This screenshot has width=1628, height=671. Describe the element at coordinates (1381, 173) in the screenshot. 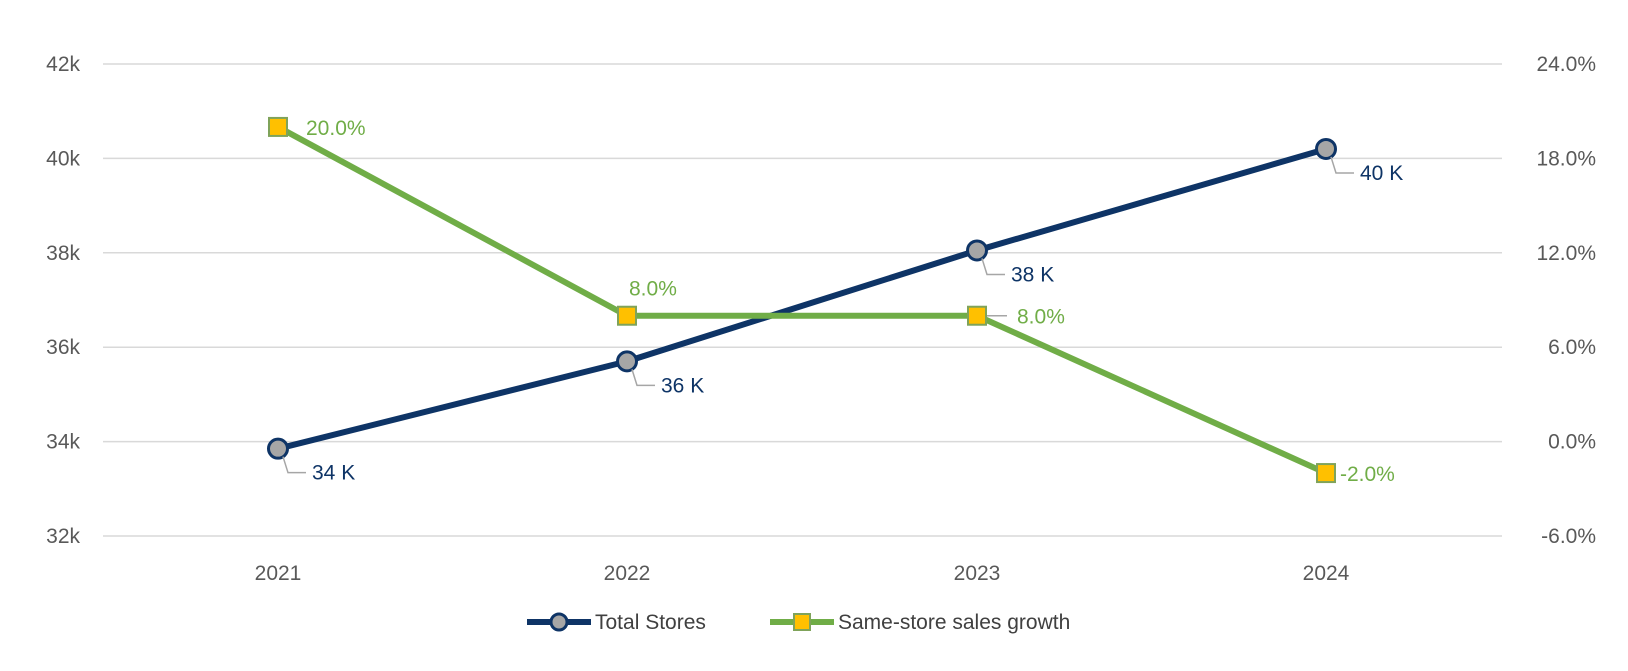

I see `data-label: 40 K` at that location.